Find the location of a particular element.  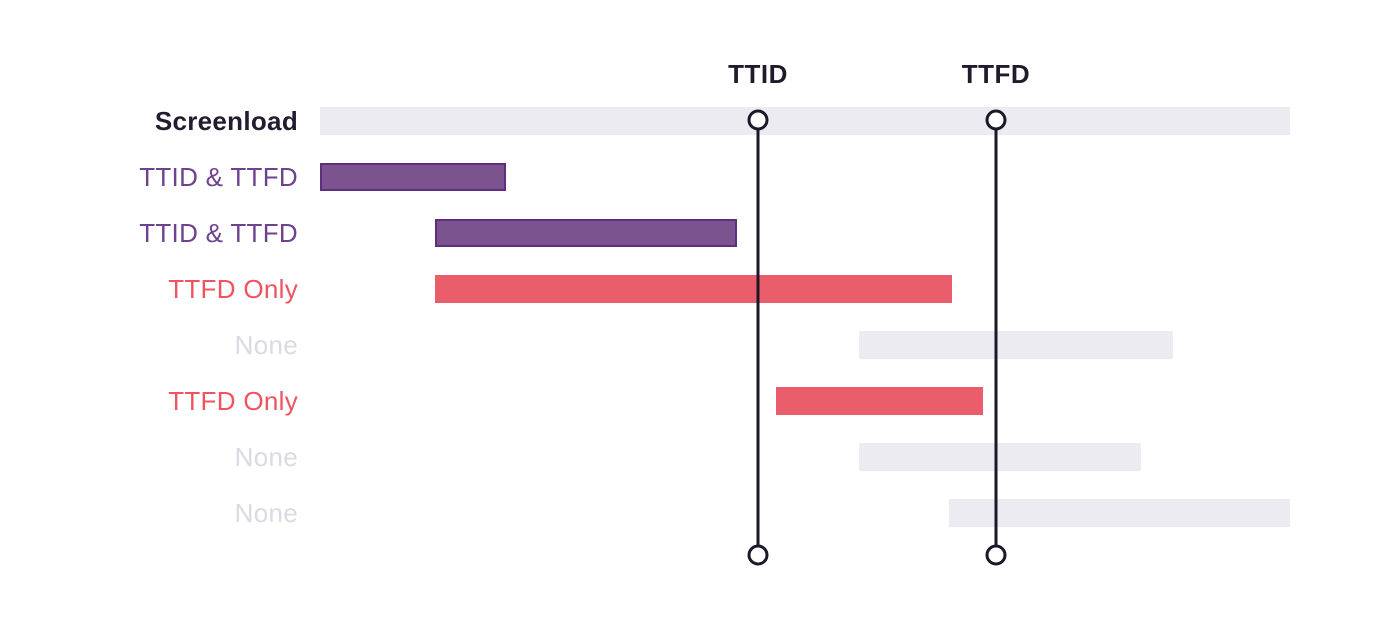

marker-label-ttid: TTID is located at coordinates (758, 74).